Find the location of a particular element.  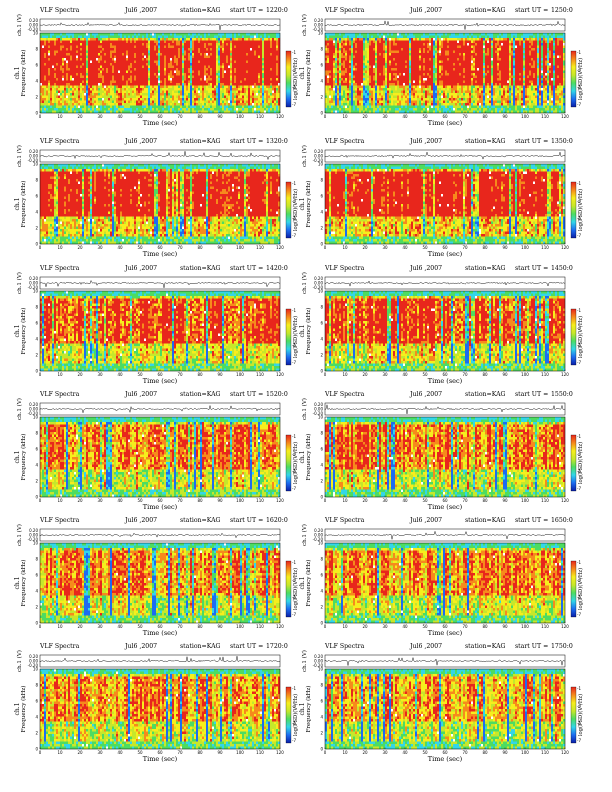

panel-start-ut: 1450:0 is located at coordinates (562, 268).